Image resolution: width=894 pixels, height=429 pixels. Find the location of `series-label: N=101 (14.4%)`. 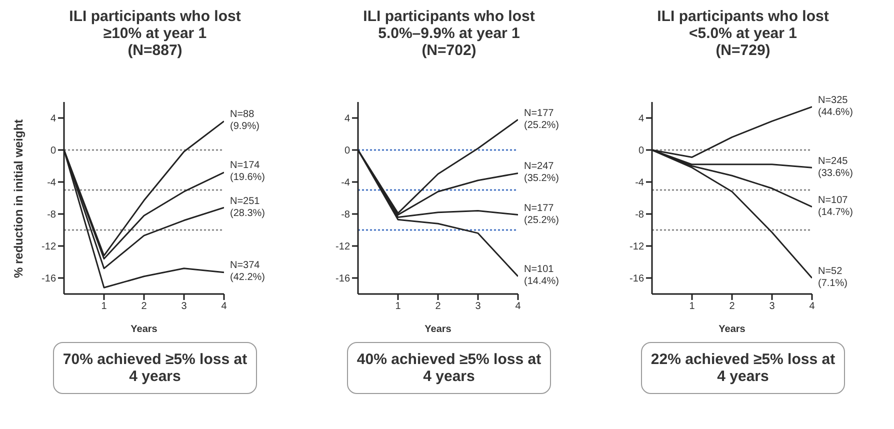

series-label: N=101 (14.4%) is located at coordinates (542, 276).